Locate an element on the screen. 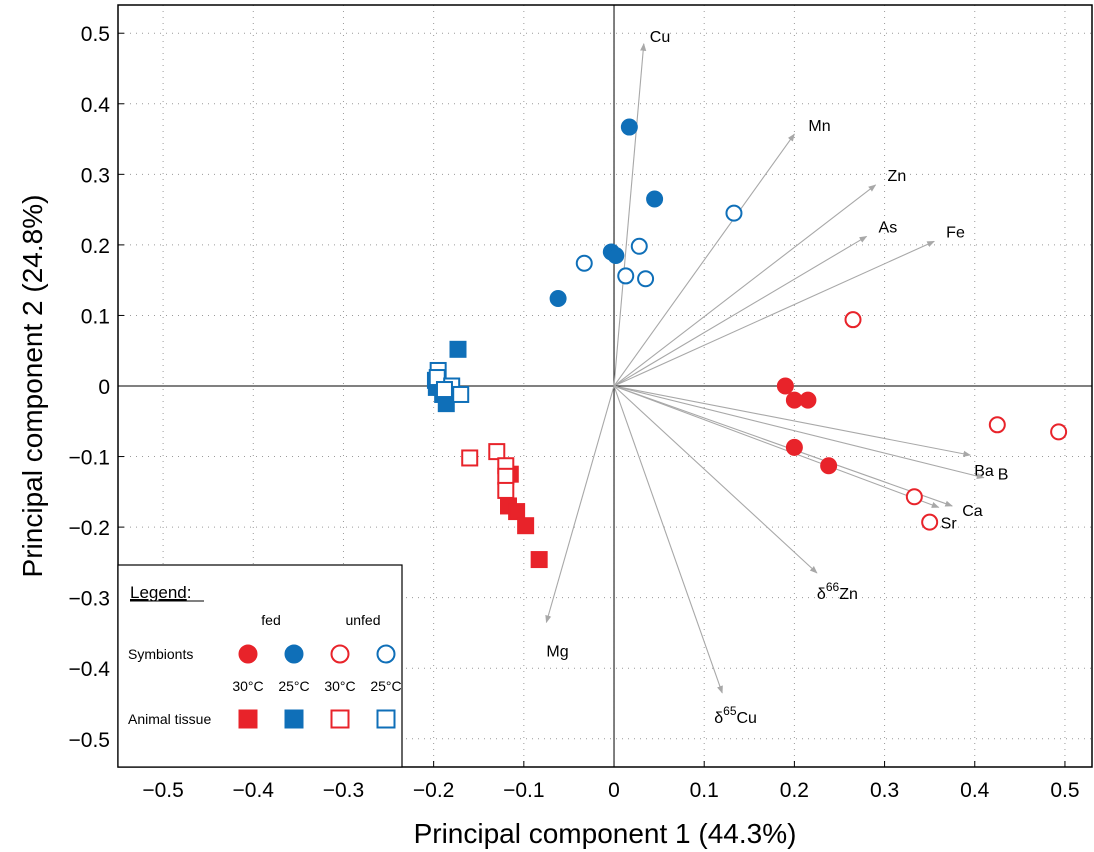 The image size is (1094, 852). y-tick-label: 0.4 is located at coordinates (96, 105).